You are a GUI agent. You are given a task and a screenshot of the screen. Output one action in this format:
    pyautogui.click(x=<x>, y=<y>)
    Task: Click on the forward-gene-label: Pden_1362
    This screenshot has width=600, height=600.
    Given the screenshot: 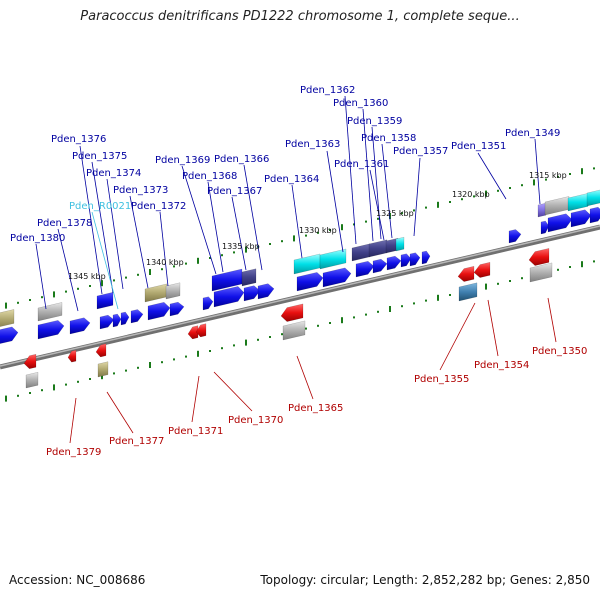 What is the action you would take?
    pyautogui.click(x=327, y=90)
    